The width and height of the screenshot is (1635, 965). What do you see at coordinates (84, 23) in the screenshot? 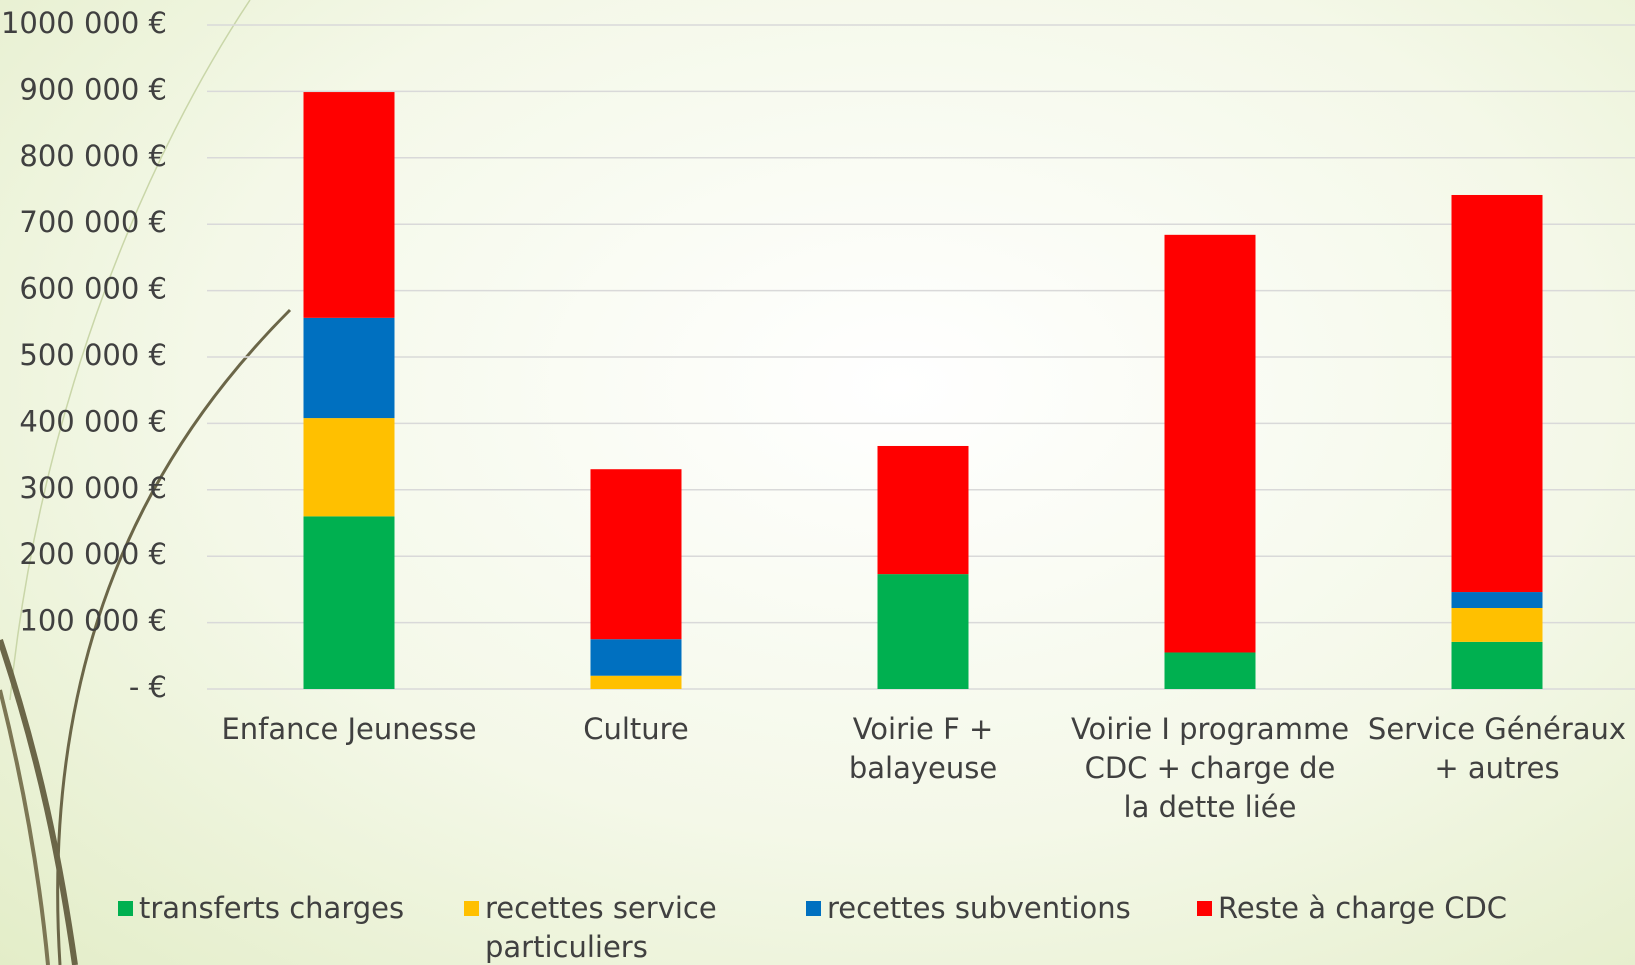
I see `y-tick-label: 1000 000 €` at bounding box center [84, 23].